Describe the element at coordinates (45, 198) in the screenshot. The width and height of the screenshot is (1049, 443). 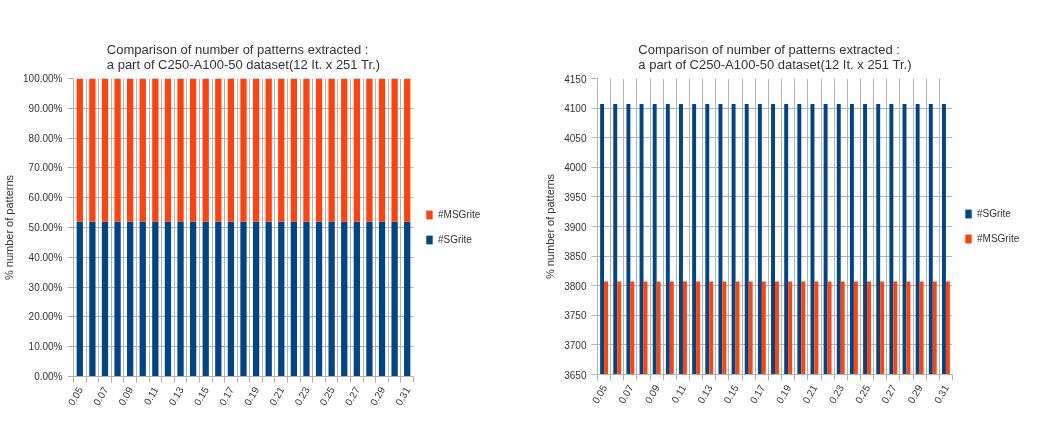
I see `y-tick-label: 60.00%` at that location.